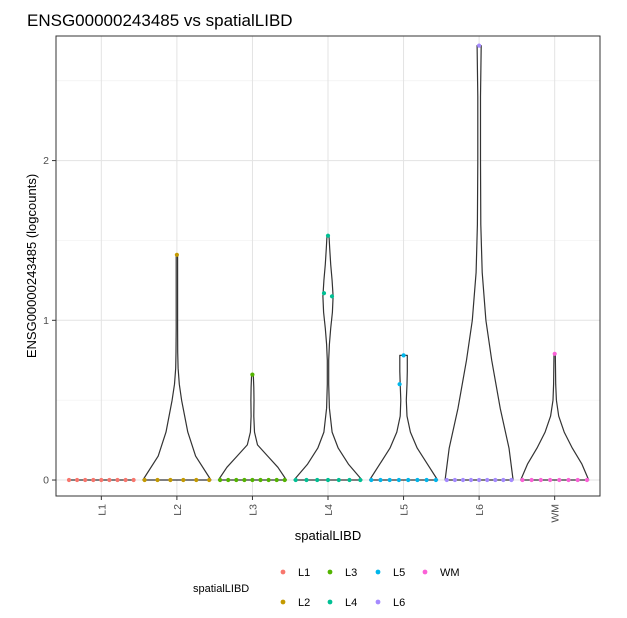 The width and height of the screenshot is (627, 618). What do you see at coordinates (31, 266) in the screenshot?
I see `y-axis-title: ENSG00000243485 (logcounts)` at bounding box center [31, 266].